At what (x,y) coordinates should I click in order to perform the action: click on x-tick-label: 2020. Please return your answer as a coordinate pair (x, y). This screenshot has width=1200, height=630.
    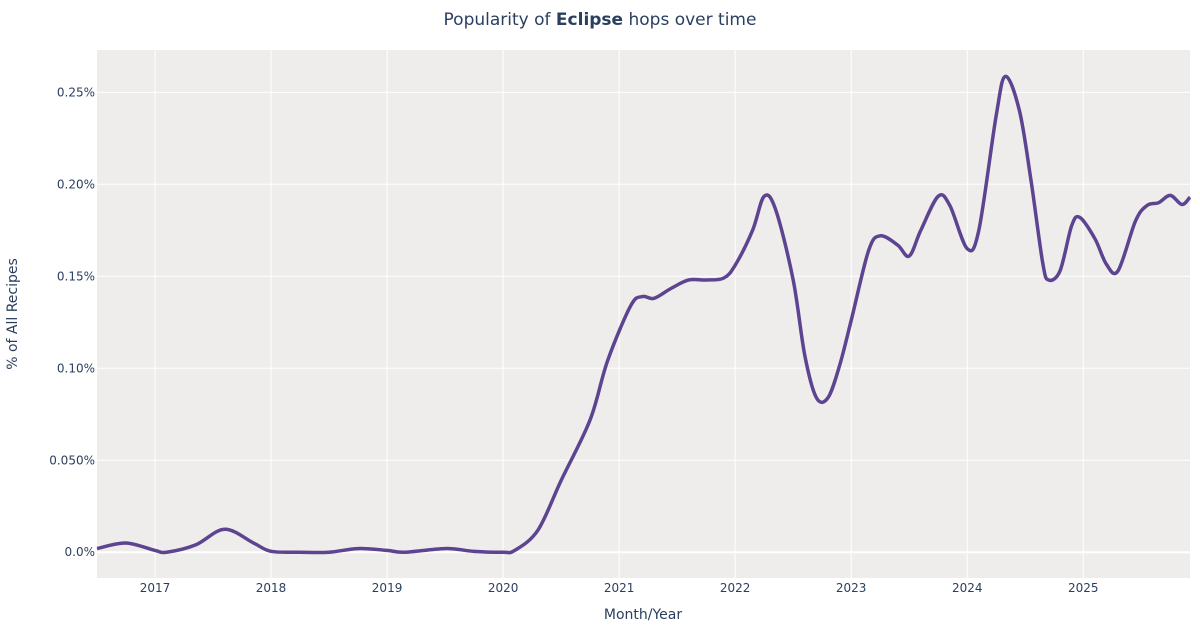
    Looking at the image, I should click on (503, 588).